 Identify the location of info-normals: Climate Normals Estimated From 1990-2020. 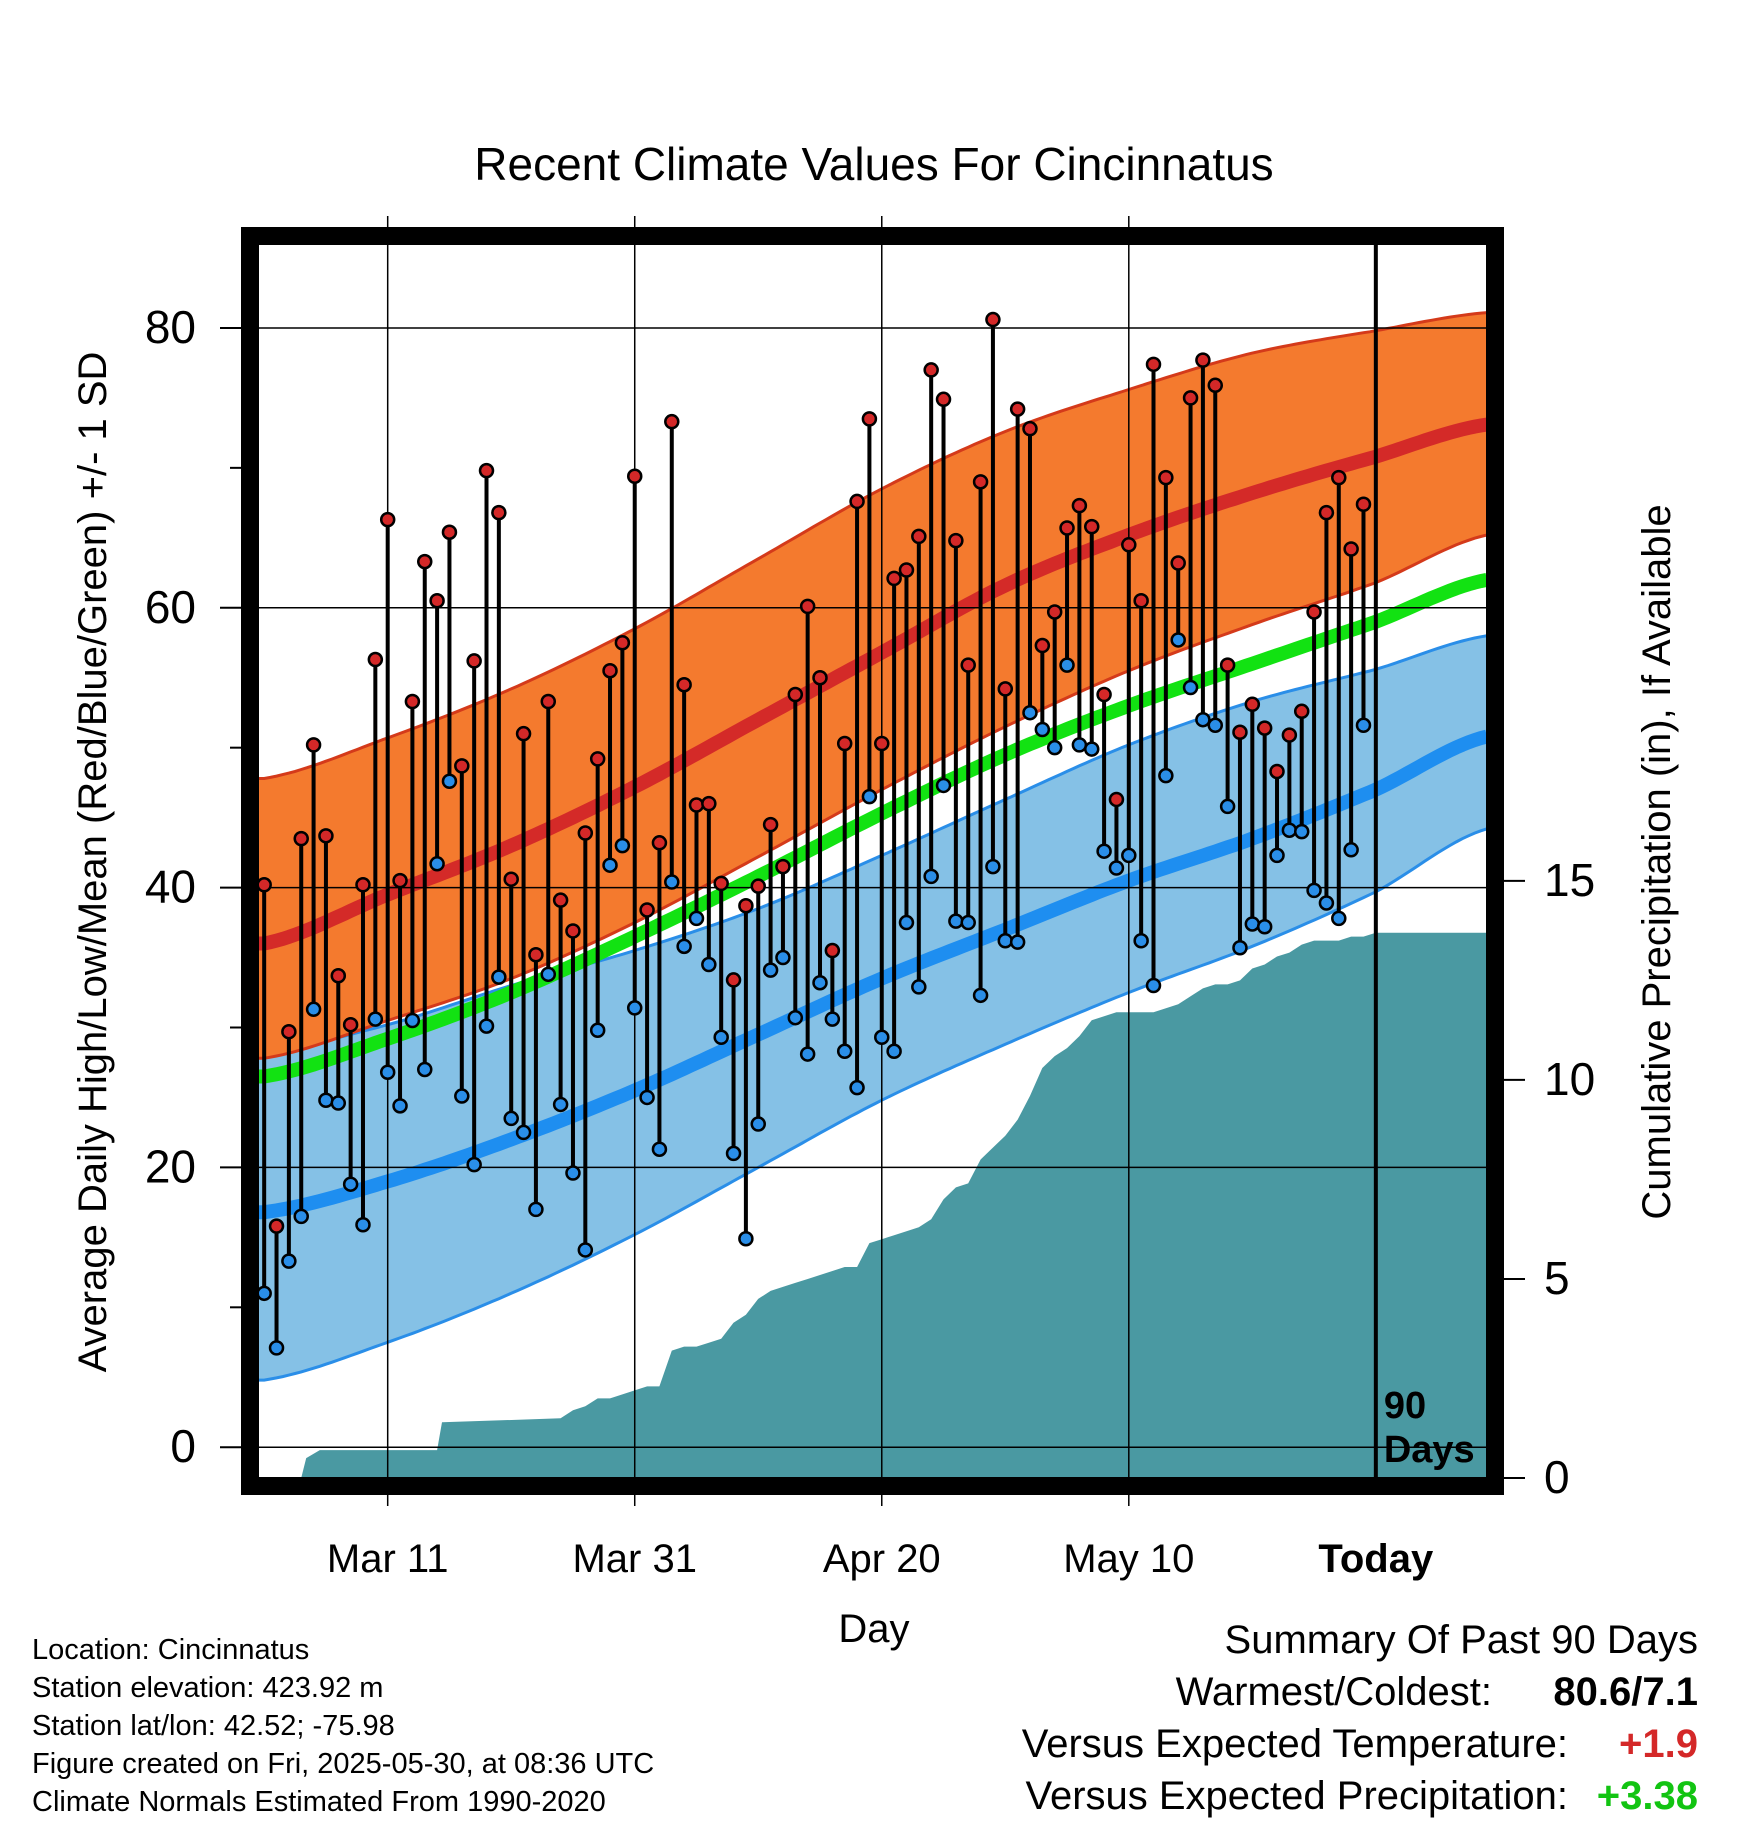
(319, 1802).